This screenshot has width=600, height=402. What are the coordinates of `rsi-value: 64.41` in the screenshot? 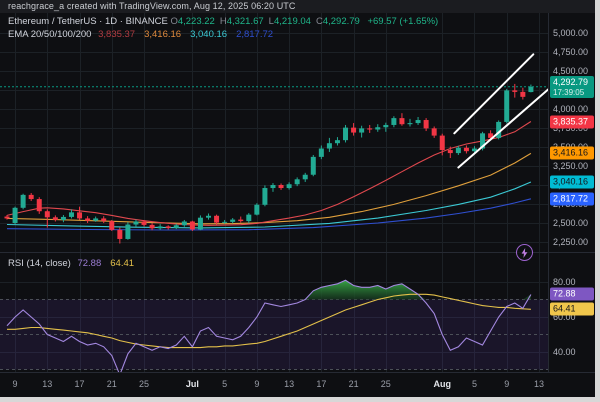 It's located at (122, 263).